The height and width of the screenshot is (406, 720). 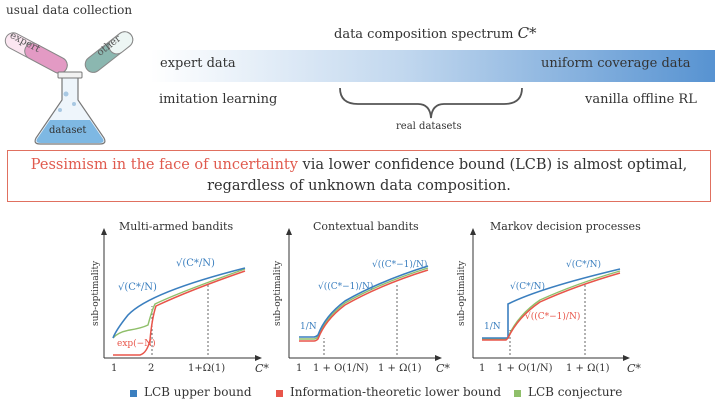 What do you see at coordinates (443, 368) in the screenshot?
I see `panel2-xlabel: C*` at bounding box center [443, 368].